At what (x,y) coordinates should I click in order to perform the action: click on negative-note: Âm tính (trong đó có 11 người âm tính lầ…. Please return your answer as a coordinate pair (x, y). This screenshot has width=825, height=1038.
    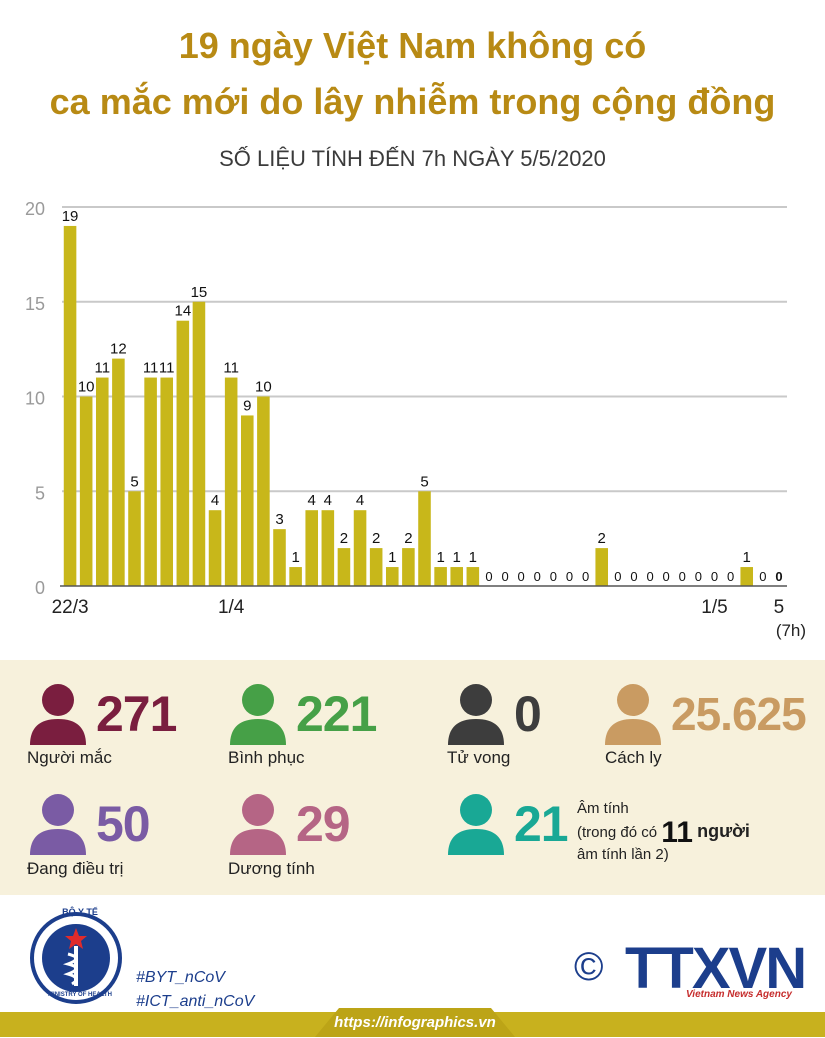
    Looking at the image, I should click on (663, 832).